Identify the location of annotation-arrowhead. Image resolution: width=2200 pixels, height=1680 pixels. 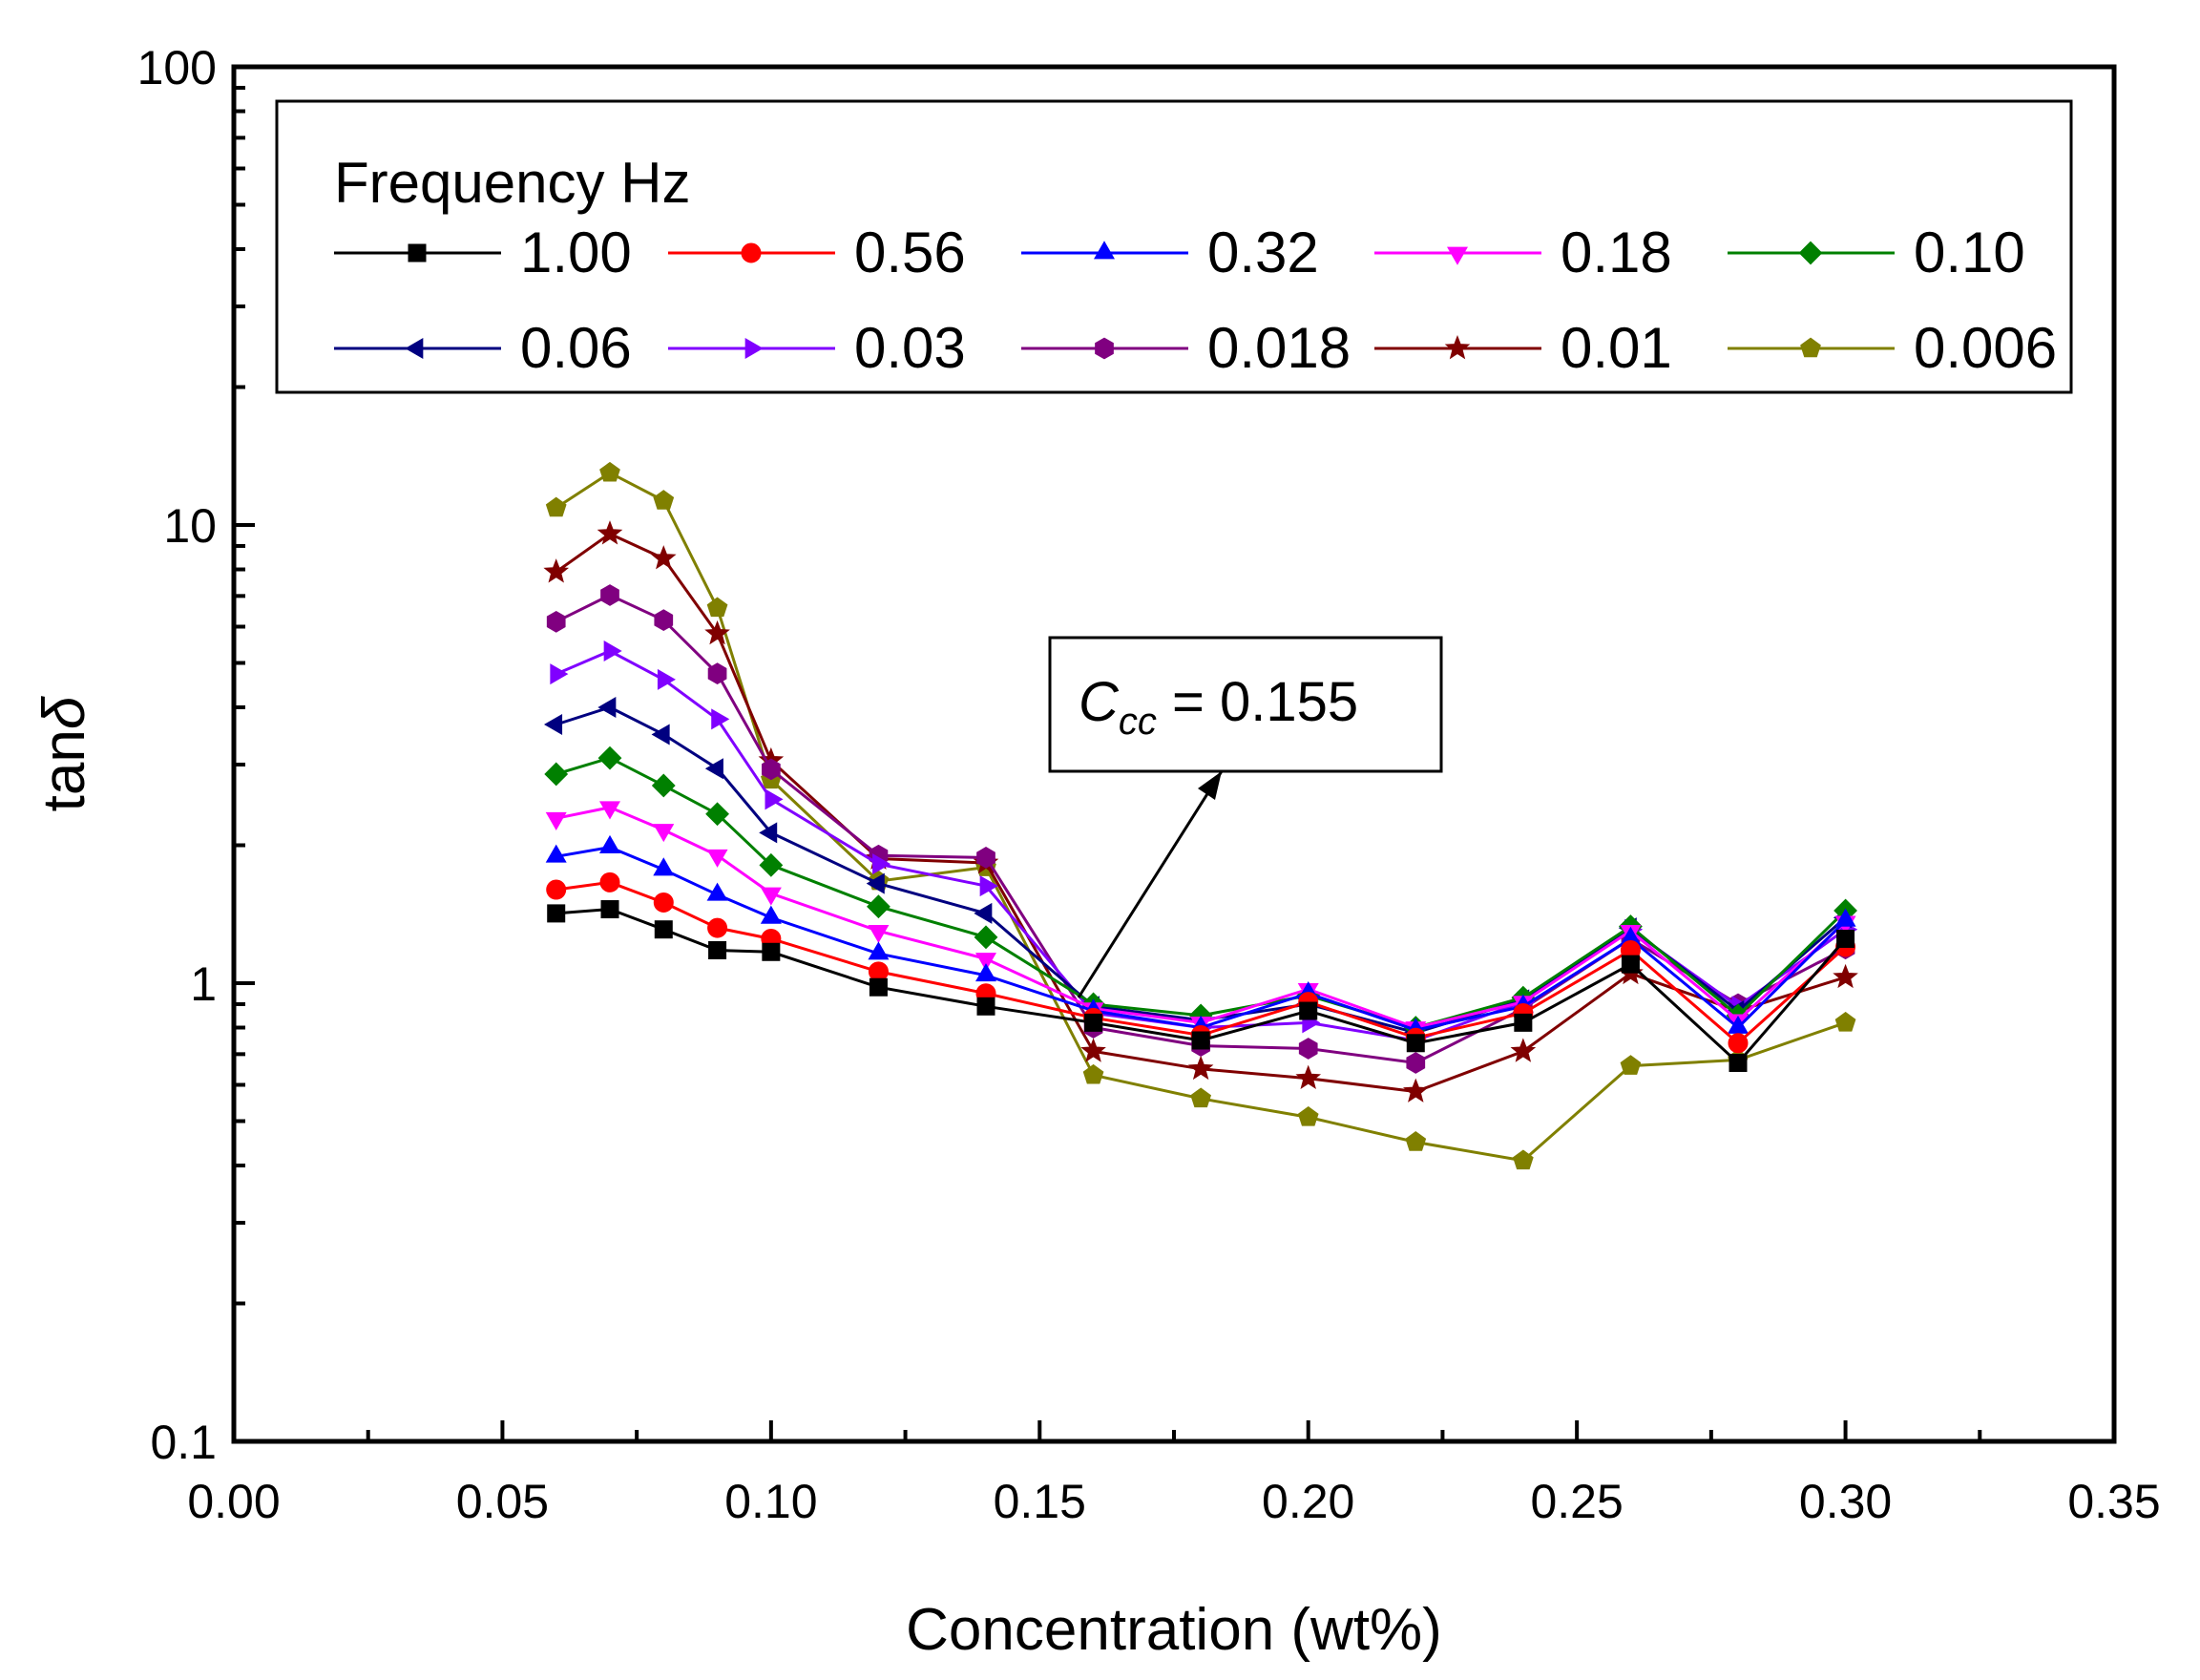
(1210, 785).